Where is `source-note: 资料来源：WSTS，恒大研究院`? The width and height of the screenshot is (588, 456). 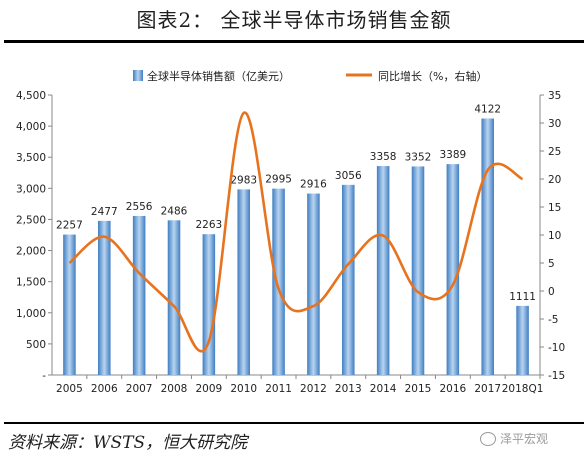 source-note: 资料来源：WSTS，恒大研究院 is located at coordinates (128, 443).